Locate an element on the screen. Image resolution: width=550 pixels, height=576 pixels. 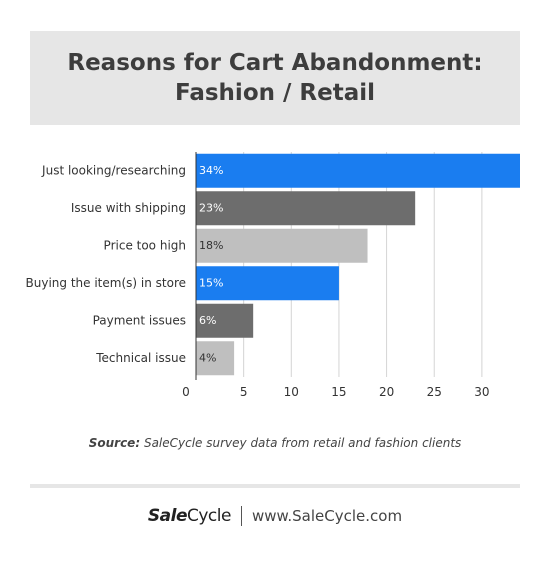
data-label-1: 23% is located at coordinates (211, 207).